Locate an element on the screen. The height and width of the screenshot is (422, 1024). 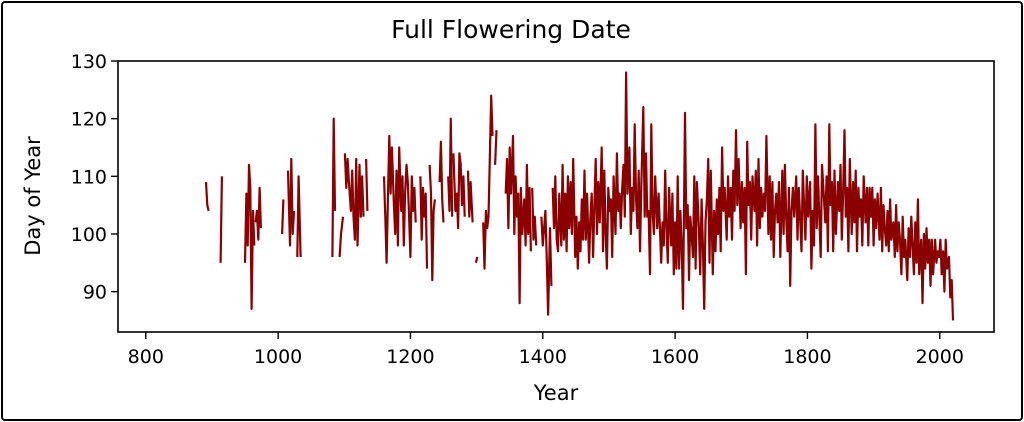
y-axis-ticks: 90 100 110 120 130 is located at coordinates (94, 177).